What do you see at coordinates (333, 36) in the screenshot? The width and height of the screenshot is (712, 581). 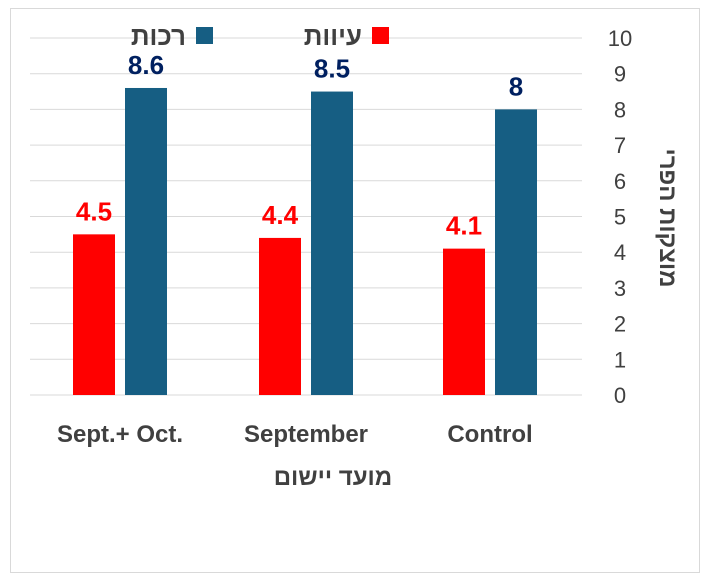 I see `legend-label-0: עיוות` at bounding box center [333, 36].